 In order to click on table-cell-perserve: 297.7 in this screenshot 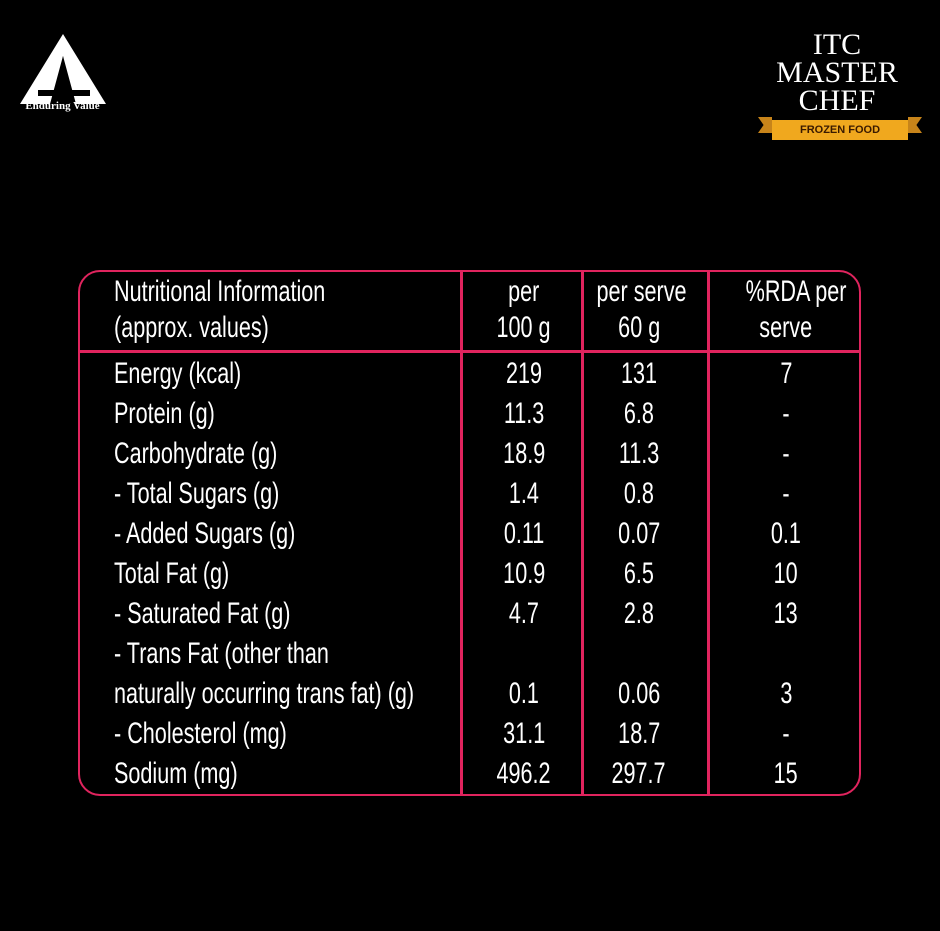, I will do `click(639, 773)`.